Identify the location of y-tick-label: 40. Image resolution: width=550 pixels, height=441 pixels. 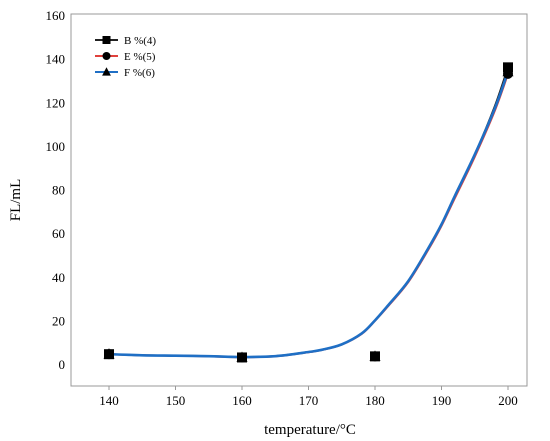
(58, 277).